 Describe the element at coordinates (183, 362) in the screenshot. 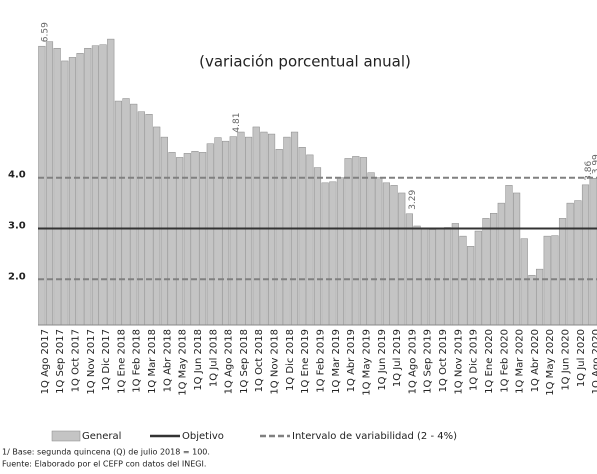

I see `x-tick-label: 1Q May 2018` at that location.